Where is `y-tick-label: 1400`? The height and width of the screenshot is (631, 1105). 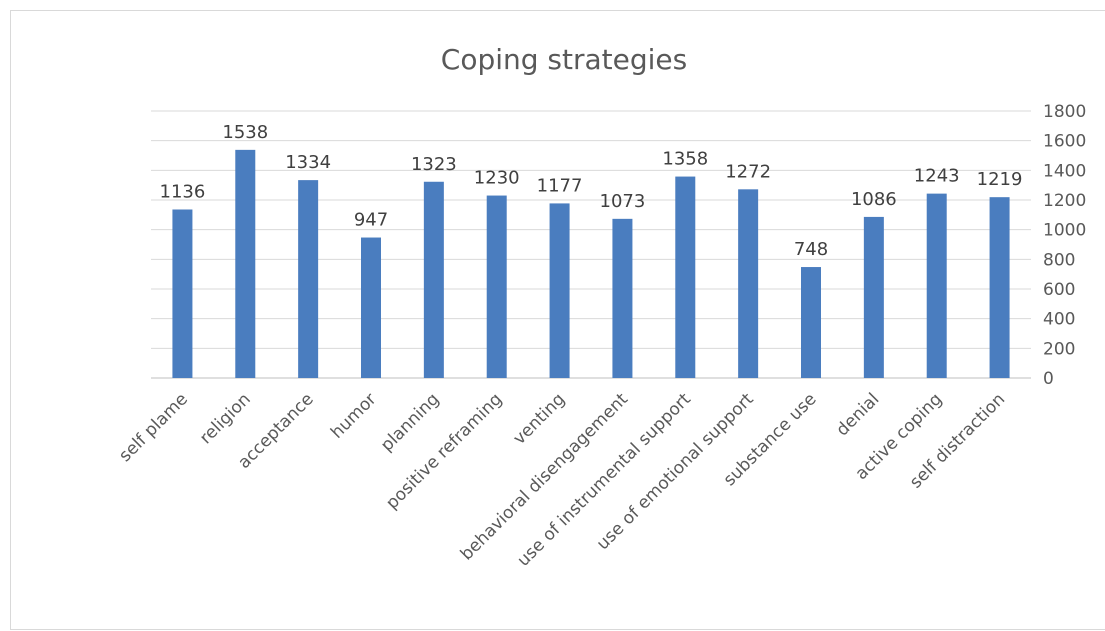
y-tick-label: 1400 is located at coordinates (1064, 171).